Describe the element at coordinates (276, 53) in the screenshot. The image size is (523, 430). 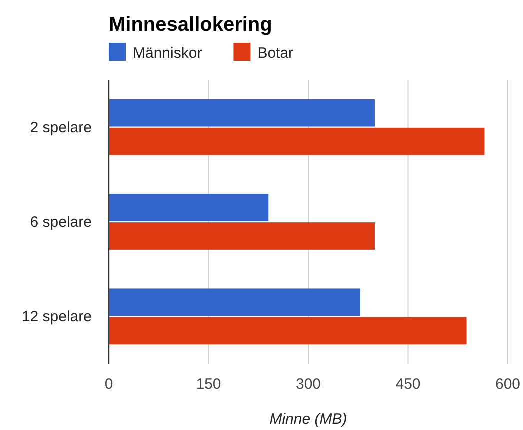
I see `legend-label: Botar` at that location.